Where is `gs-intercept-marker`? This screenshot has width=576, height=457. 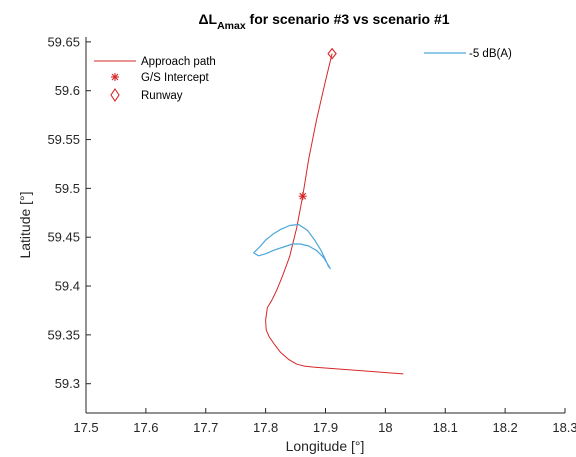 gs-intercept-marker is located at coordinates (302, 196).